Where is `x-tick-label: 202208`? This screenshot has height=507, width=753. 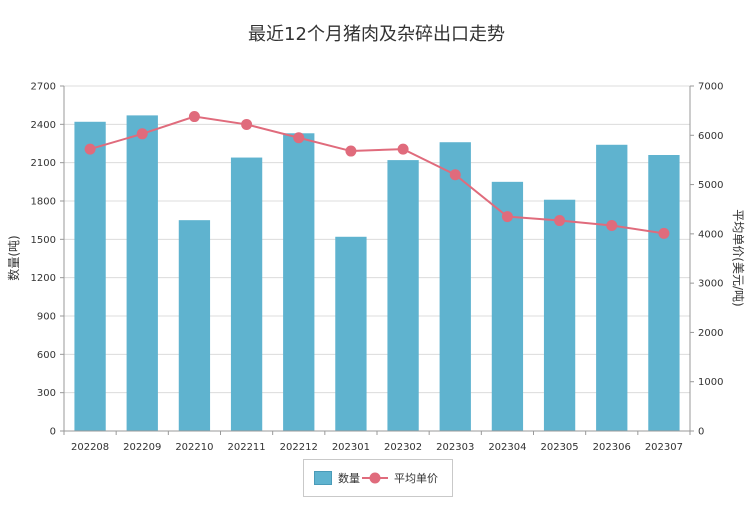
x-tick-label: 202208 is located at coordinates (90, 447).